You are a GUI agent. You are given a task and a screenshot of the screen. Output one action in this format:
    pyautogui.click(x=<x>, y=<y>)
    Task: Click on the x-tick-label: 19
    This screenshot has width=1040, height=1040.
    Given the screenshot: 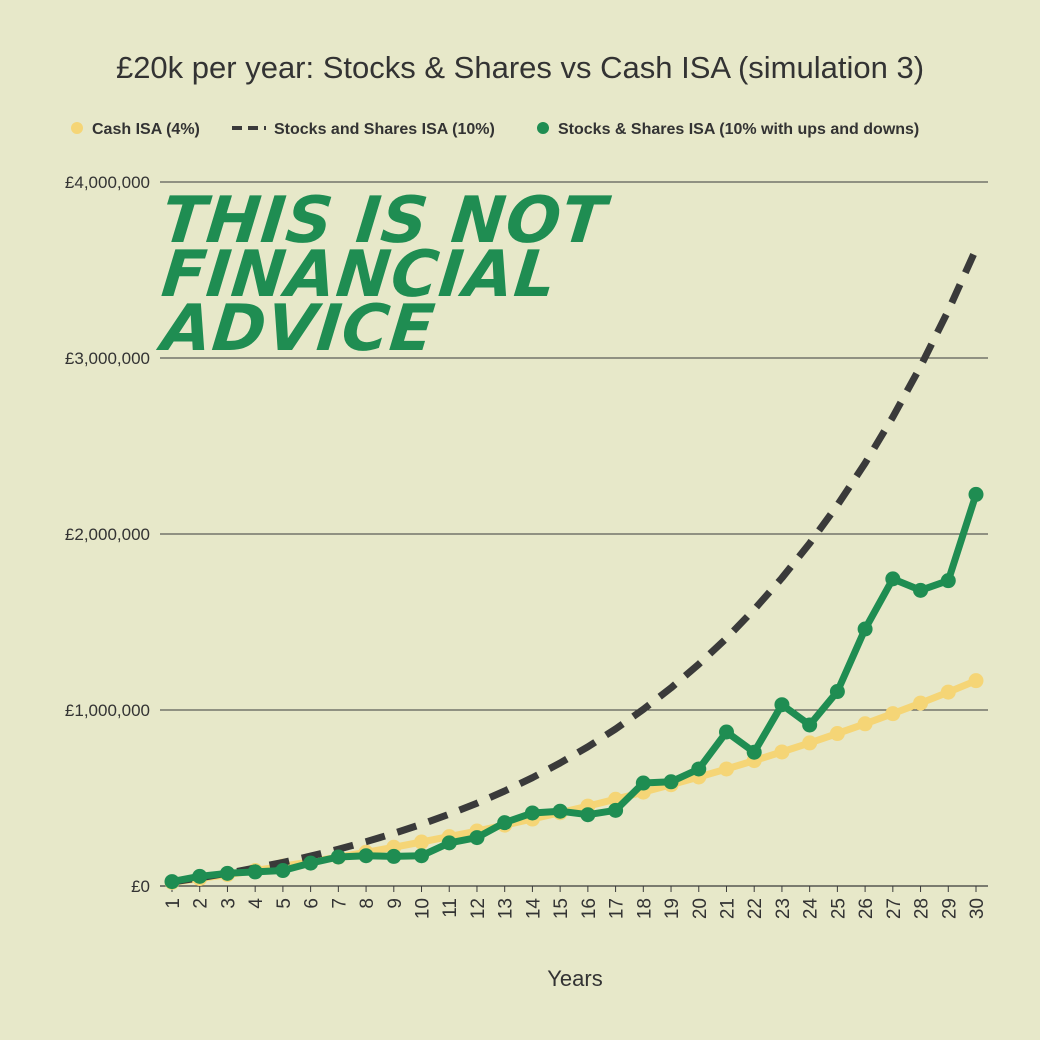 What is the action you would take?
    pyautogui.click(x=672, y=908)
    